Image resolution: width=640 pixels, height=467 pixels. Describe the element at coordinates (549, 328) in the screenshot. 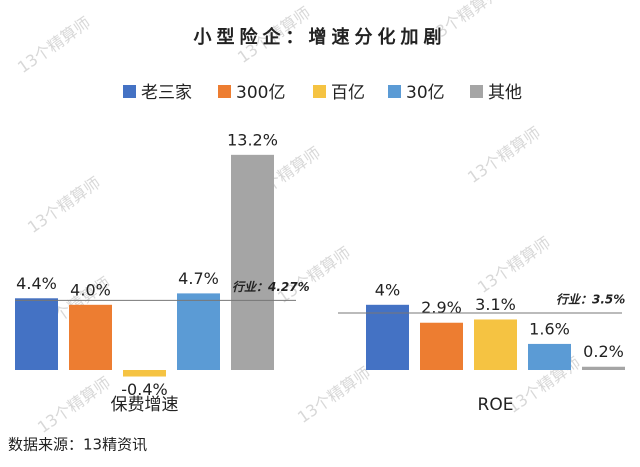

I see `value-label: 1.6%` at that location.